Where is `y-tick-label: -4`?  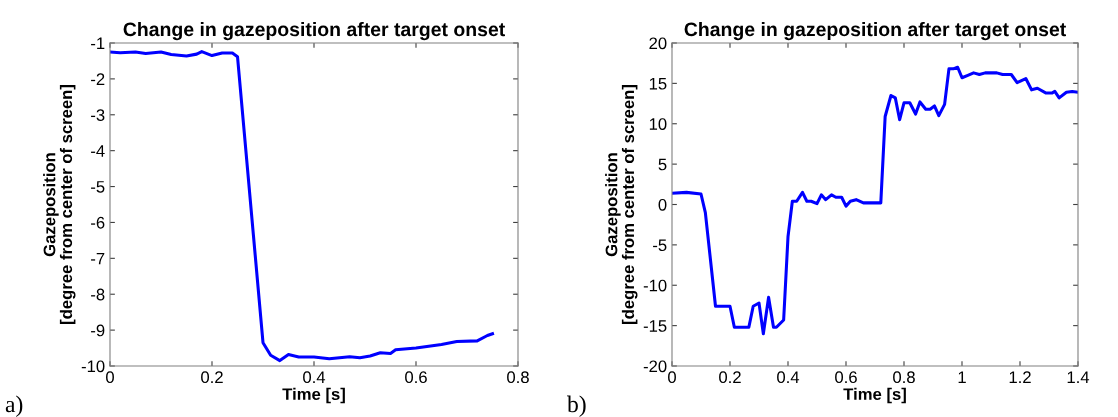
y-tick-label: -4 is located at coordinates (98, 151).